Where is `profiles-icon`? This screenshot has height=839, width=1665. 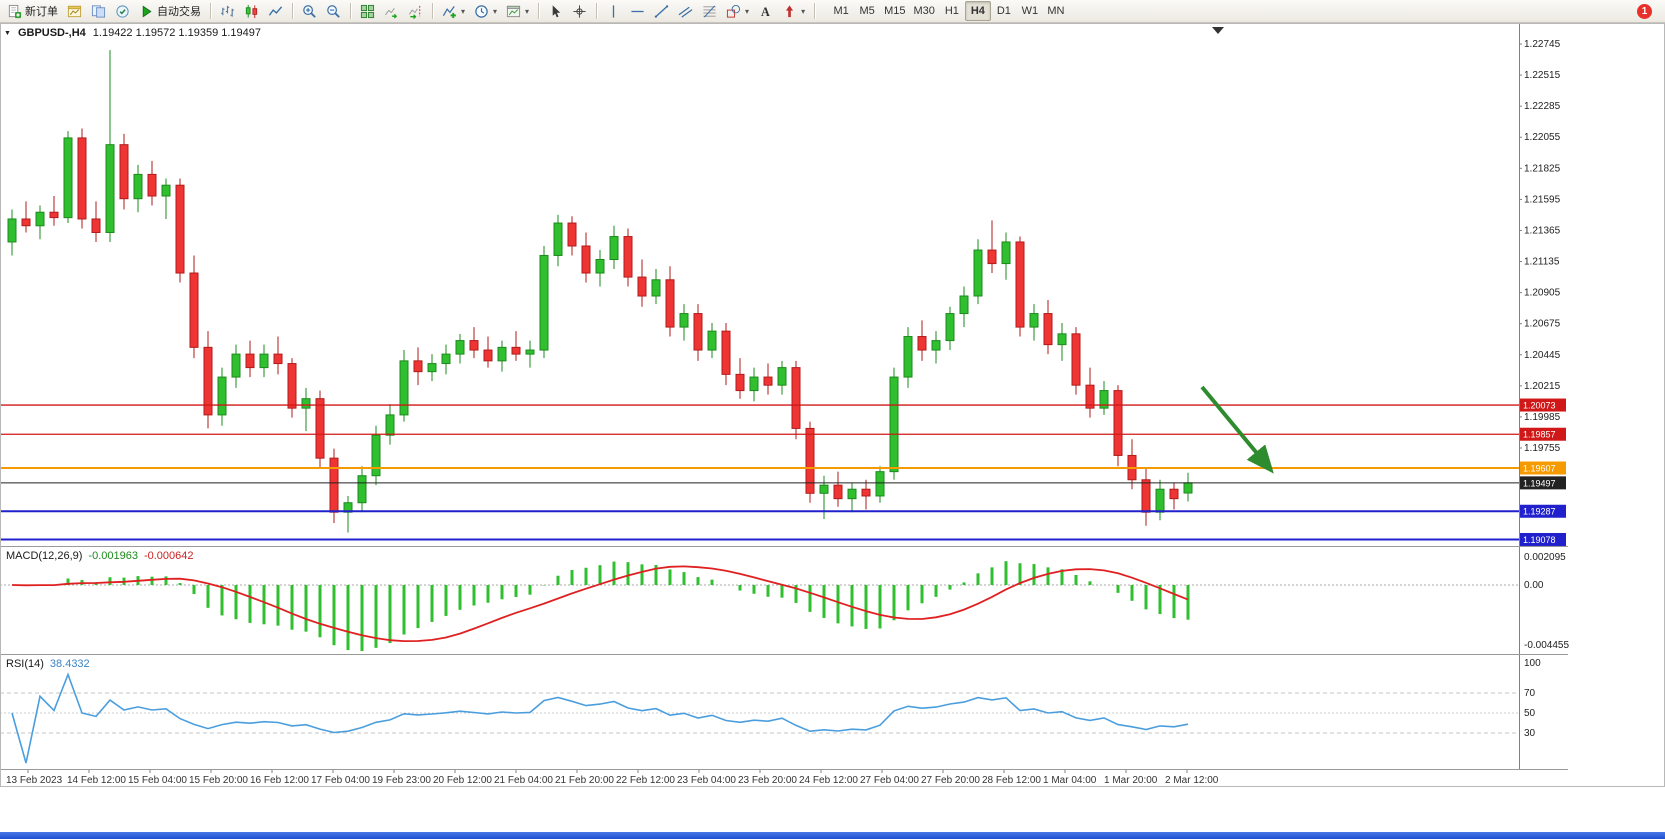 profiles-icon is located at coordinates (98, 11).